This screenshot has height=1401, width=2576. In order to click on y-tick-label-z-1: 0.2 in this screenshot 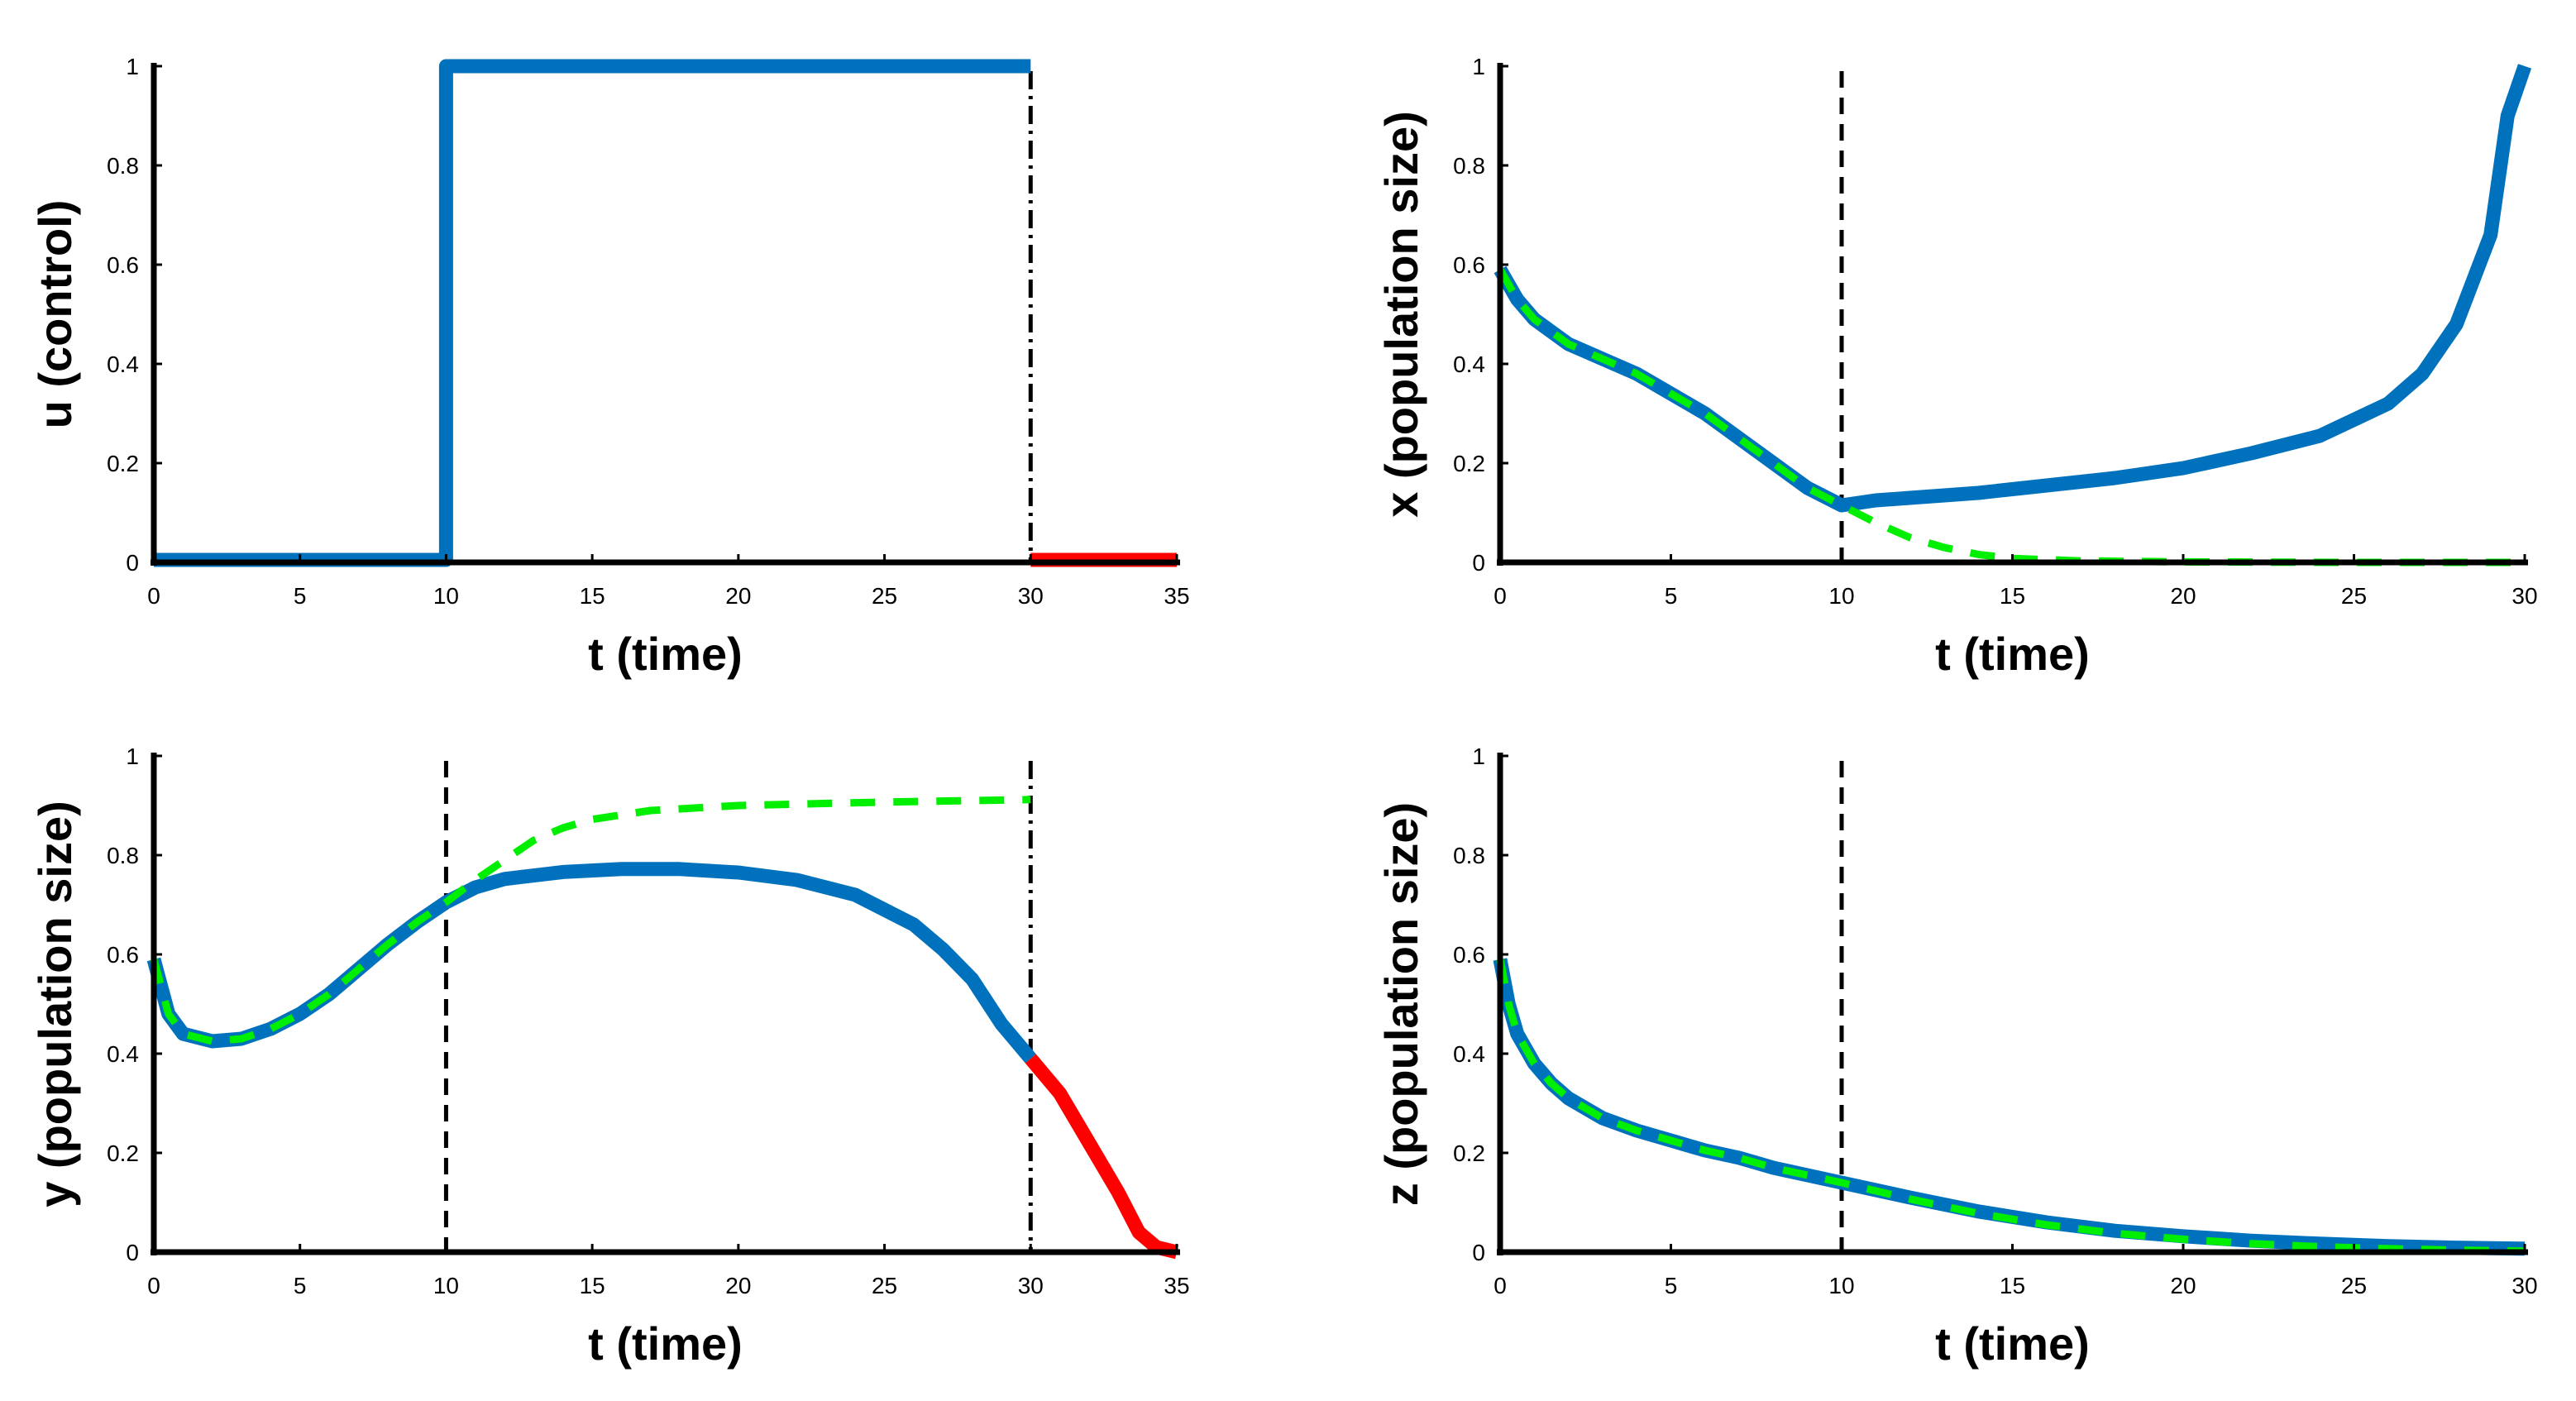, I will do `click(1469, 1153)`.